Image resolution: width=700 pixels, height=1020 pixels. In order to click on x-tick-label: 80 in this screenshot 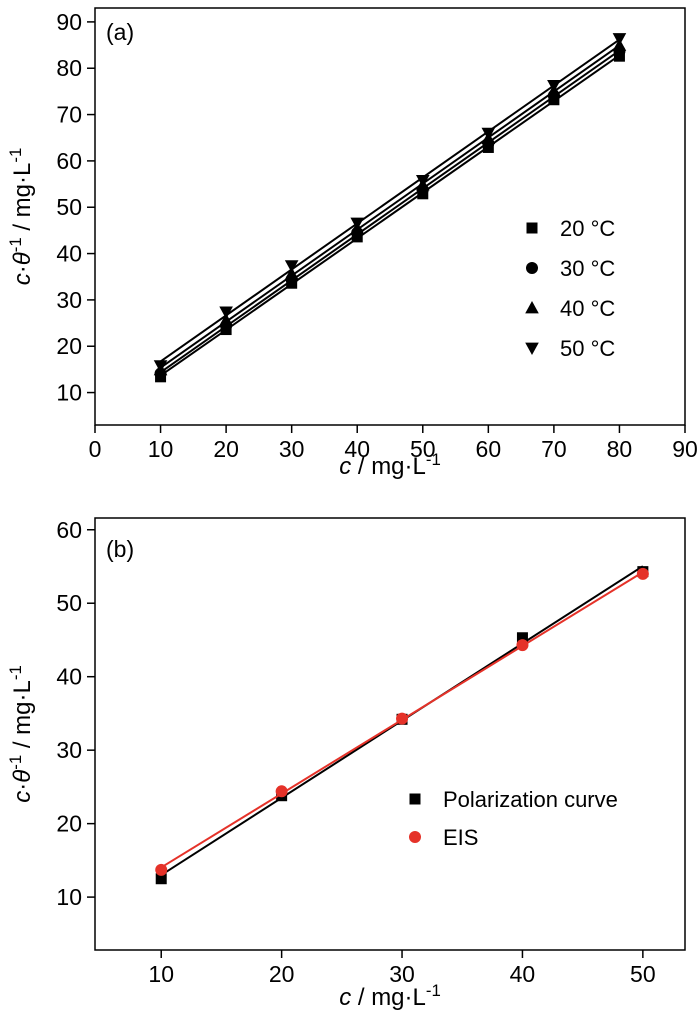, I will do `click(620, 449)`.